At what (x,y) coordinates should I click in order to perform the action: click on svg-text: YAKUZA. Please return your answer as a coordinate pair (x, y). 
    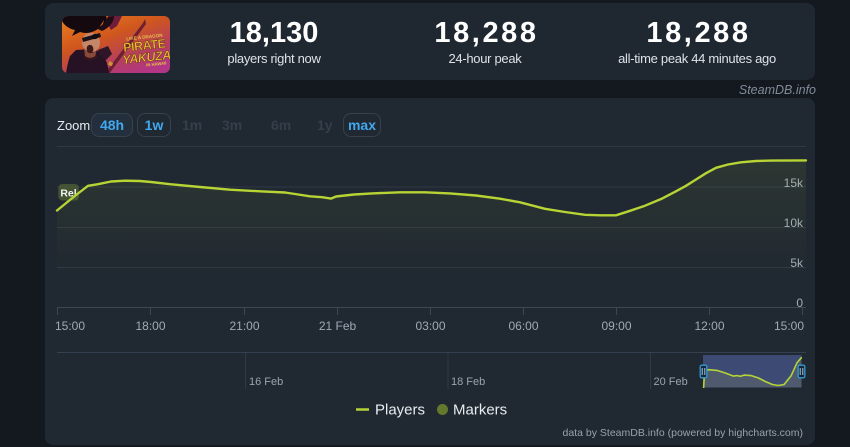
    Looking at the image, I should click on (146, 57).